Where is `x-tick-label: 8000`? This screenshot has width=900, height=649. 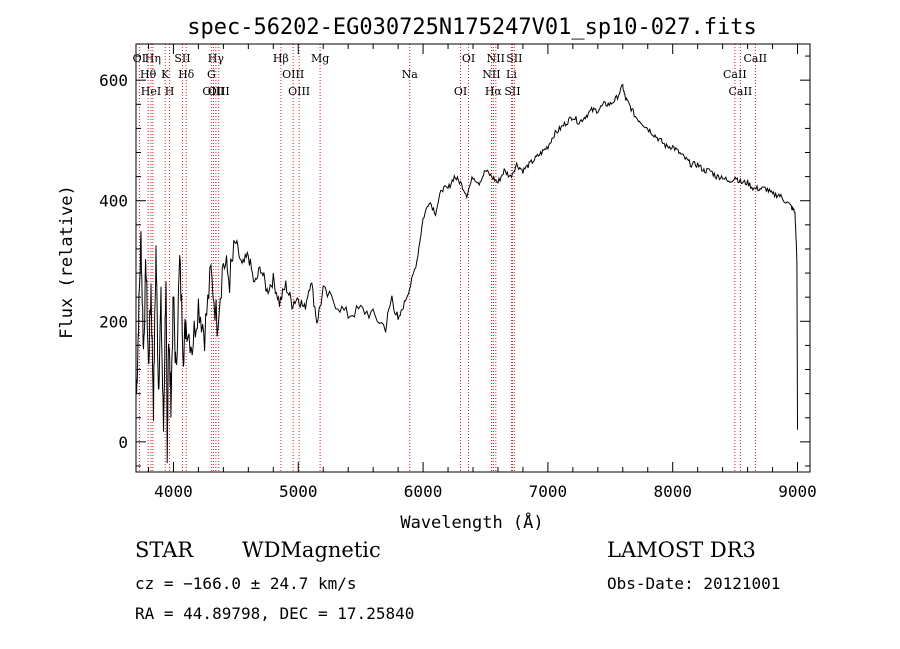
x-tick-label: 8000 is located at coordinates (672, 491).